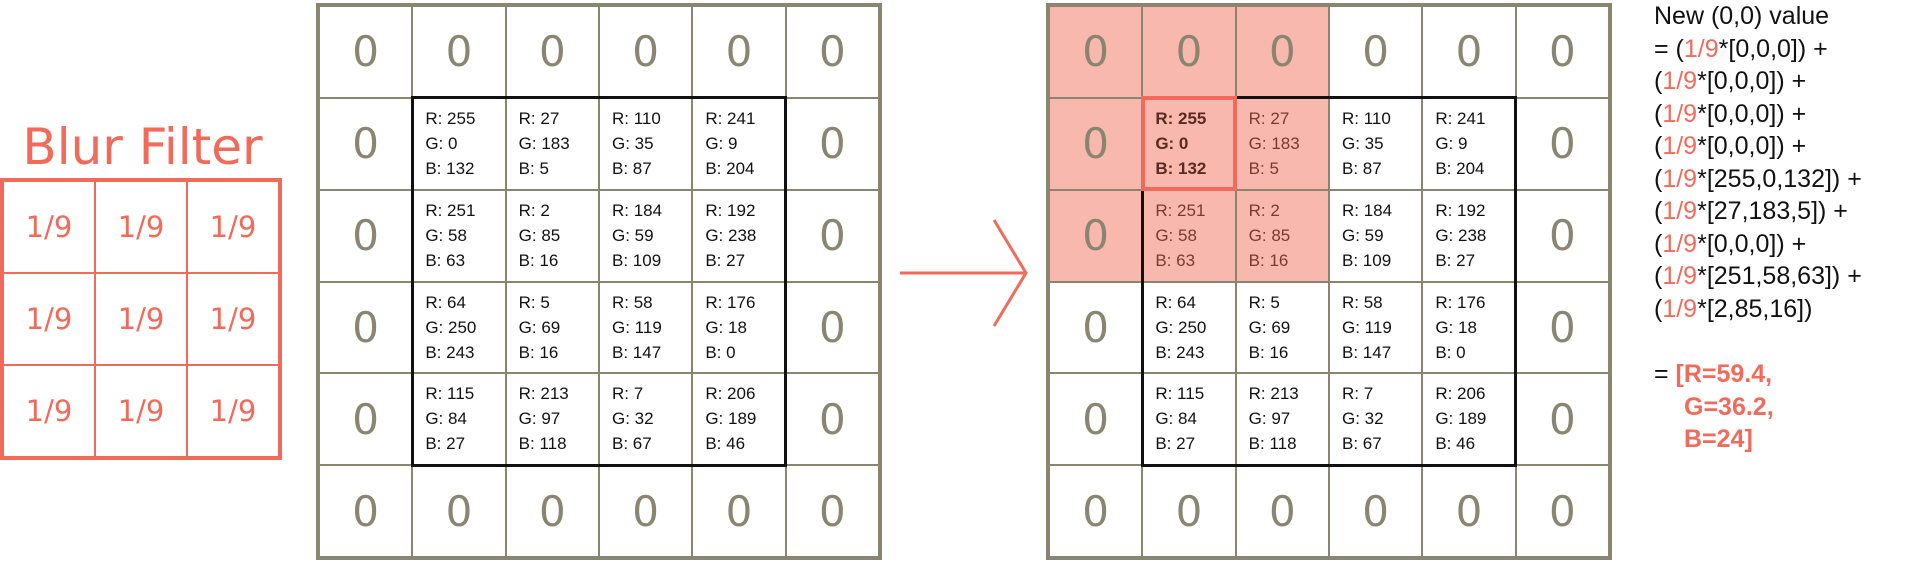  Describe the element at coordinates (1180, 352) in the screenshot. I see `pixel-b-value: B: 243` at that location.